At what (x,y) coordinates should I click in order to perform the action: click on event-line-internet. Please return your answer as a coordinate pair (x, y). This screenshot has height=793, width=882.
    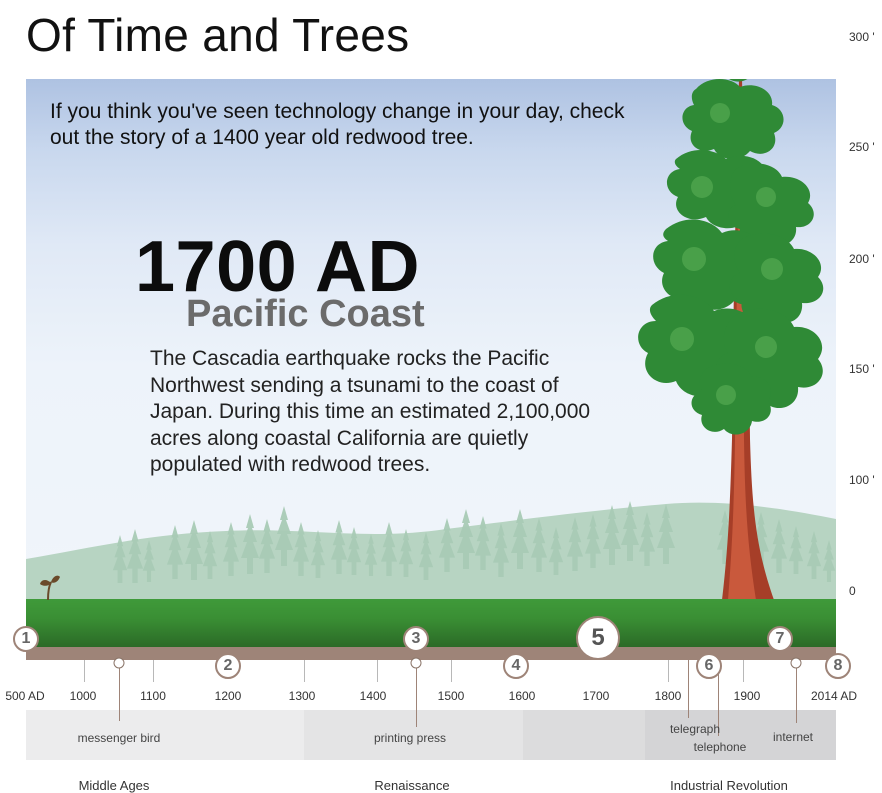
    Looking at the image, I should click on (796, 693).